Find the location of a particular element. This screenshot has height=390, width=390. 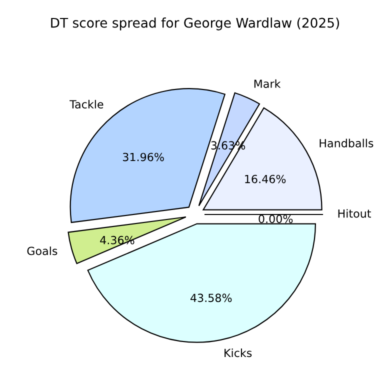

category-label: Hitout is located at coordinates (354, 213).